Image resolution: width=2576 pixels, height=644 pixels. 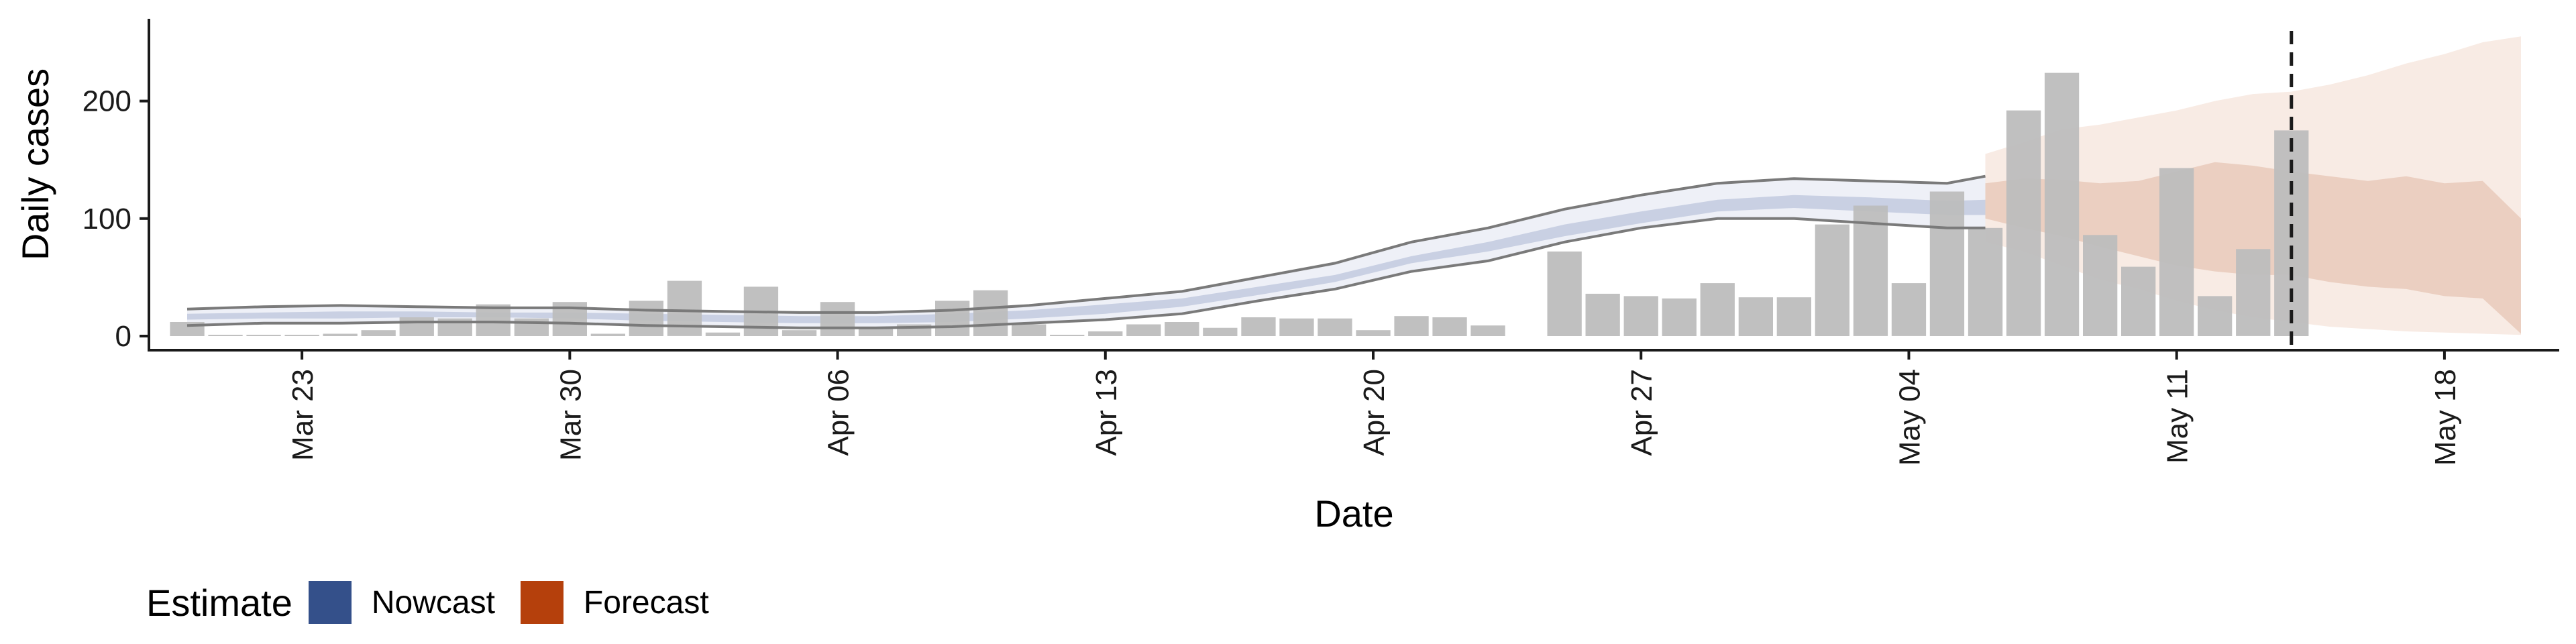 What do you see at coordinates (433, 602) in the screenshot?
I see `legend-label-nowcast: Nowcast` at bounding box center [433, 602].